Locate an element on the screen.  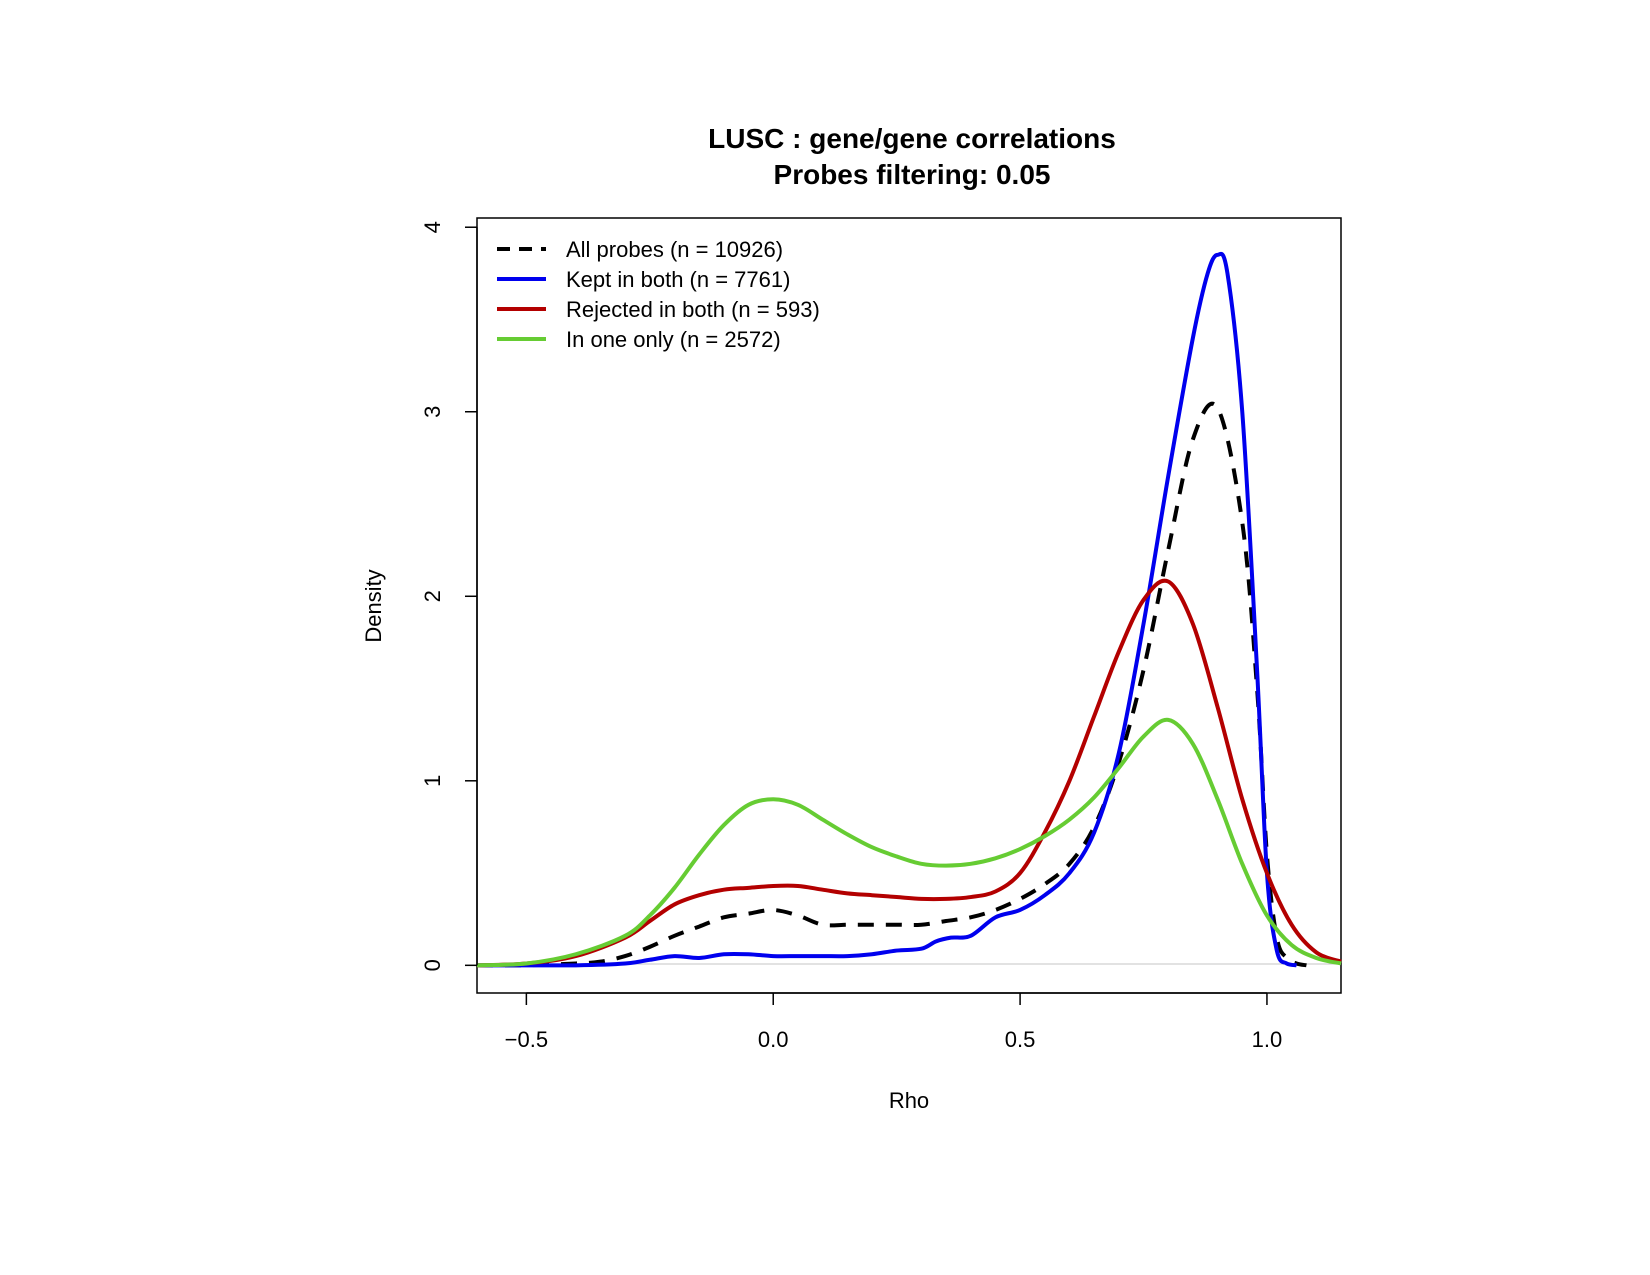
legend-label: All probes (n = 10926) is located at coordinates (674, 249).